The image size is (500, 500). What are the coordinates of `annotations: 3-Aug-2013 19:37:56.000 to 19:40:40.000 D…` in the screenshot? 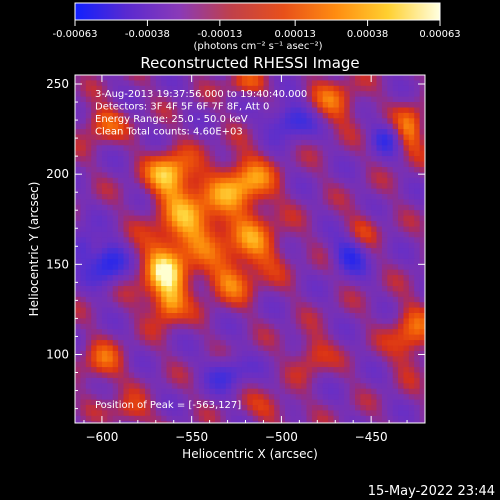 It's located at (201, 113).